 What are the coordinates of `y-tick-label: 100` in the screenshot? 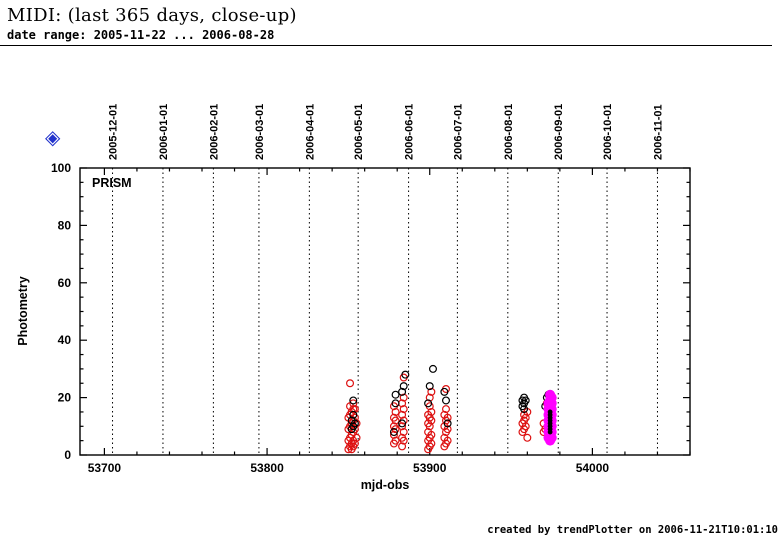 It's located at (61, 168).